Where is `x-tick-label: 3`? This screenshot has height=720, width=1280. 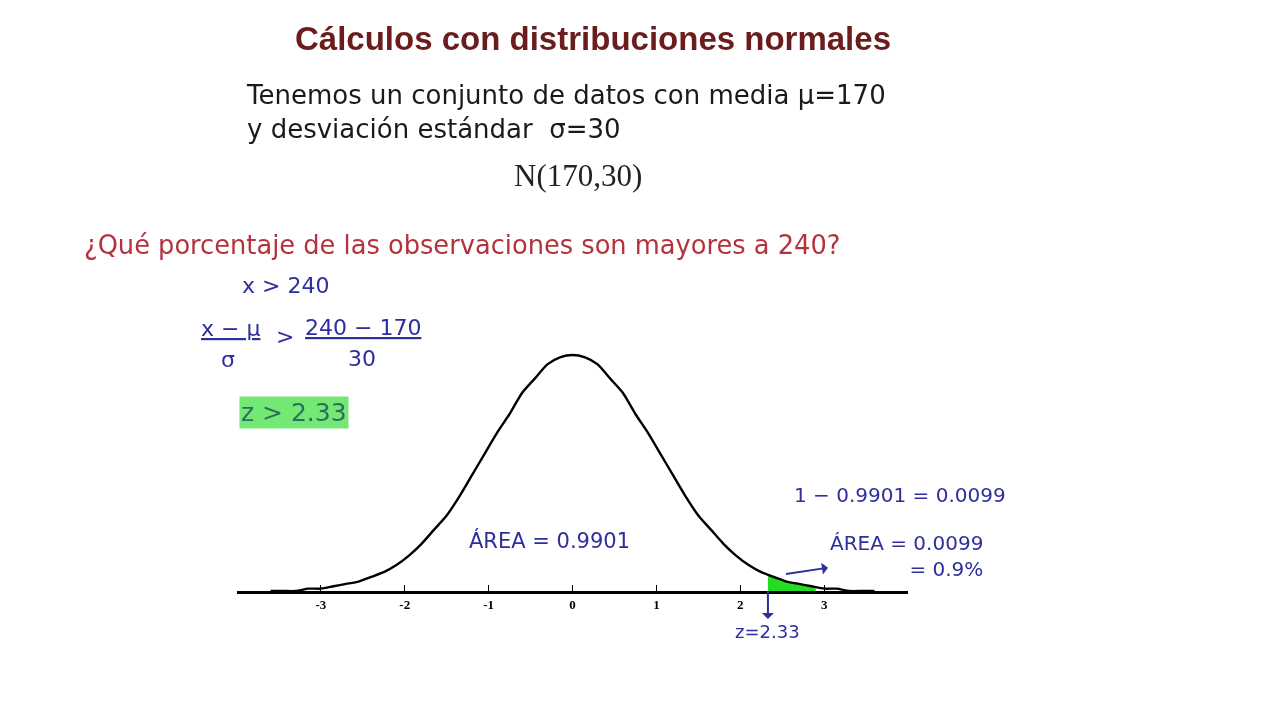 x-tick-label: 3 is located at coordinates (824, 605).